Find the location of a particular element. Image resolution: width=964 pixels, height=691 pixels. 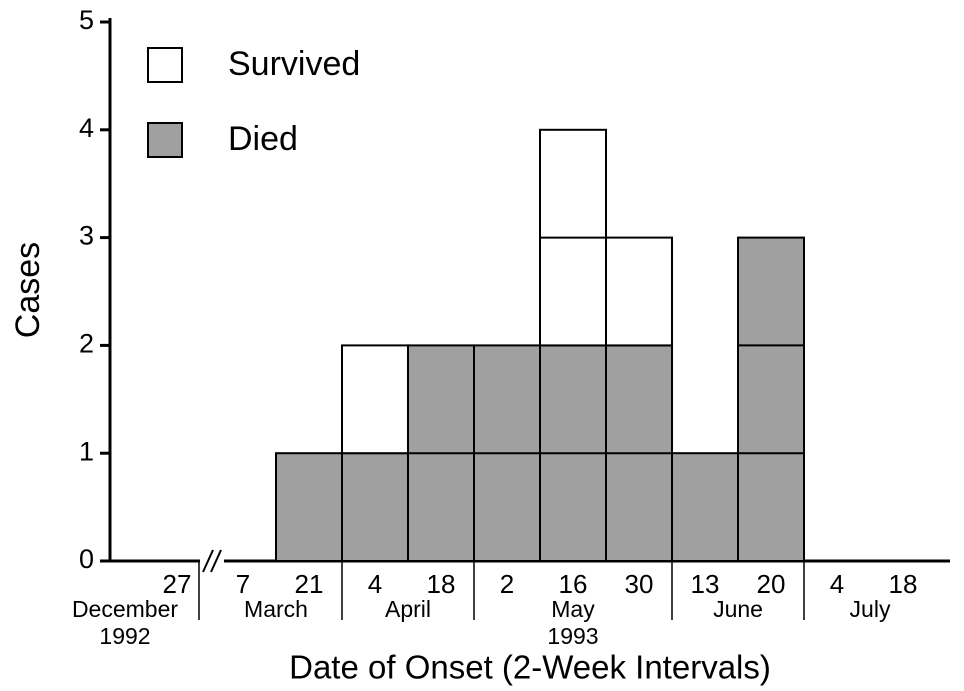

legend-label: Survived is located at coordinates (294, 64).